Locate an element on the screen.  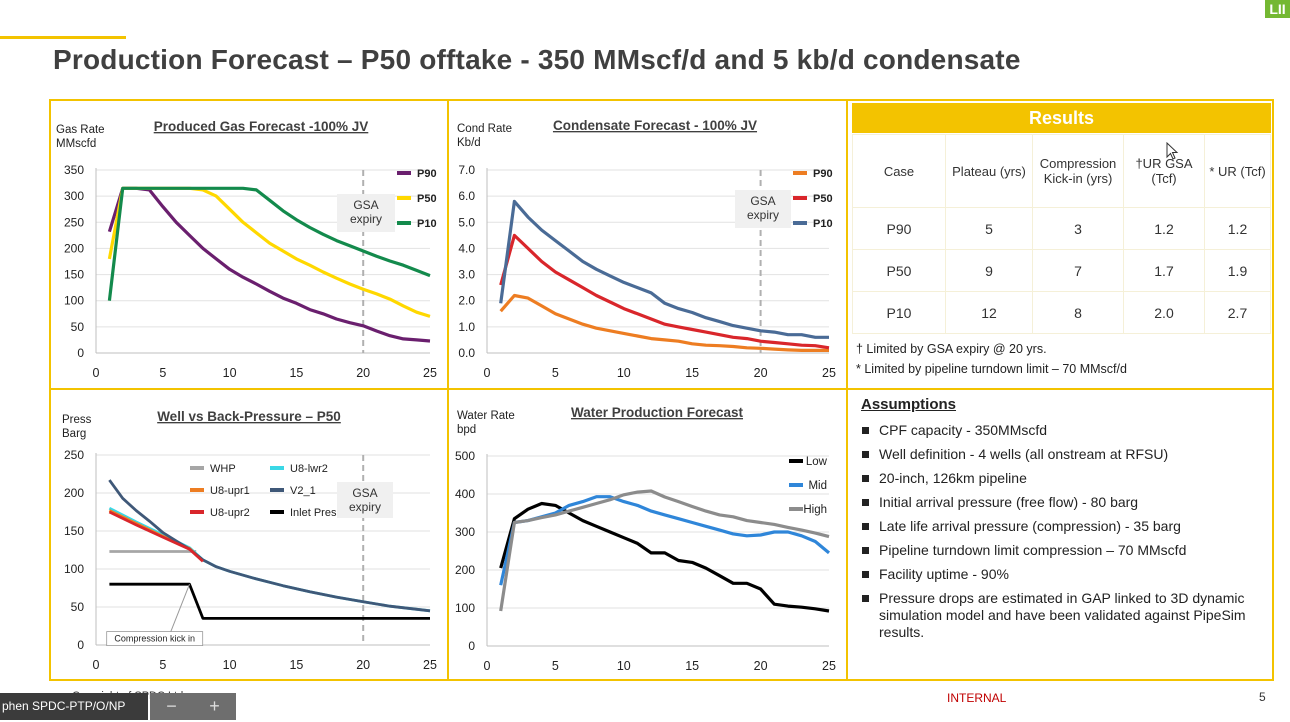
gsa-label-line2: expiry is located at coordinates (366, 219).